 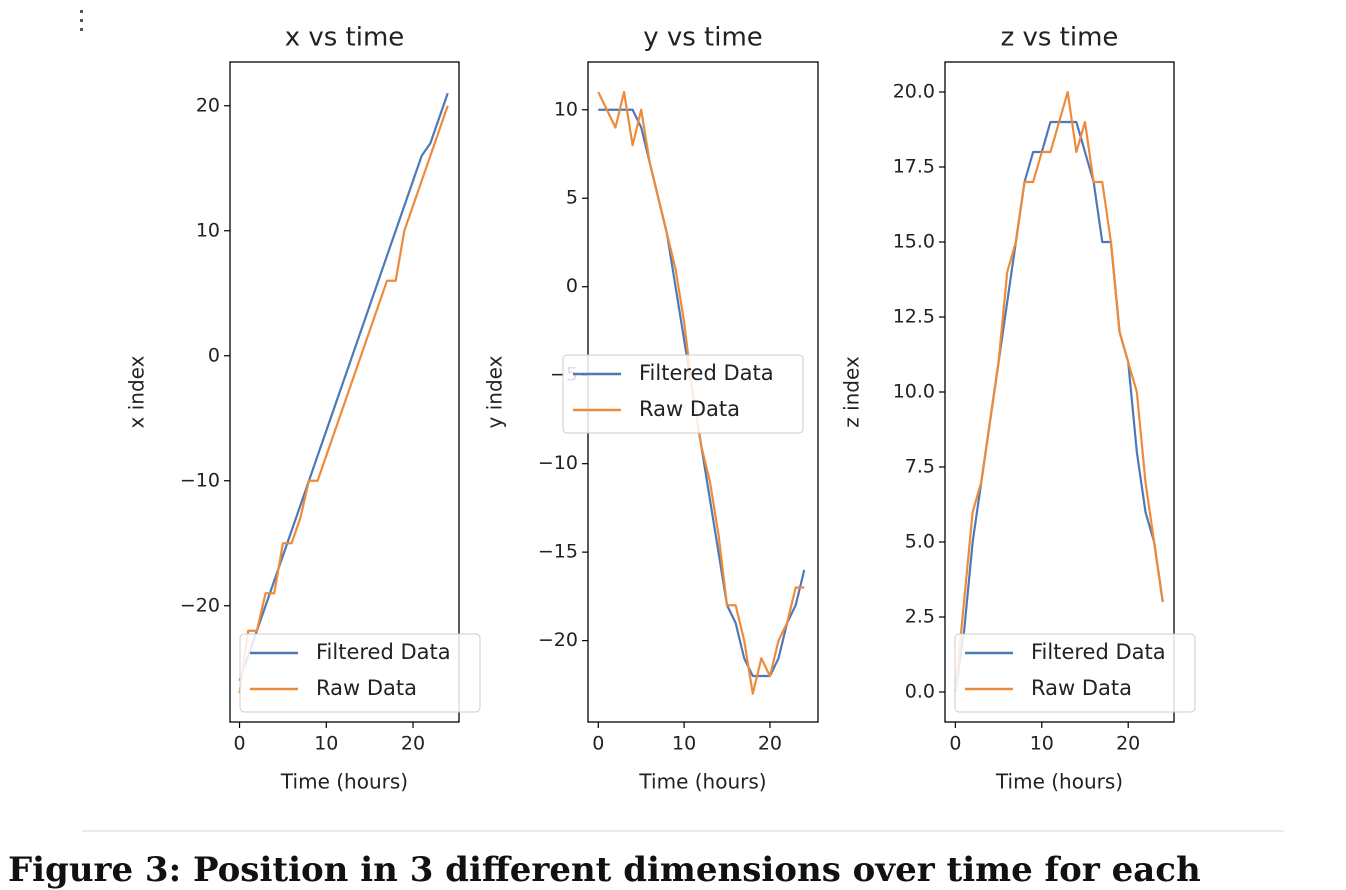 I want to click on y-tick-label: 17.5, so click(x=914, y=167).